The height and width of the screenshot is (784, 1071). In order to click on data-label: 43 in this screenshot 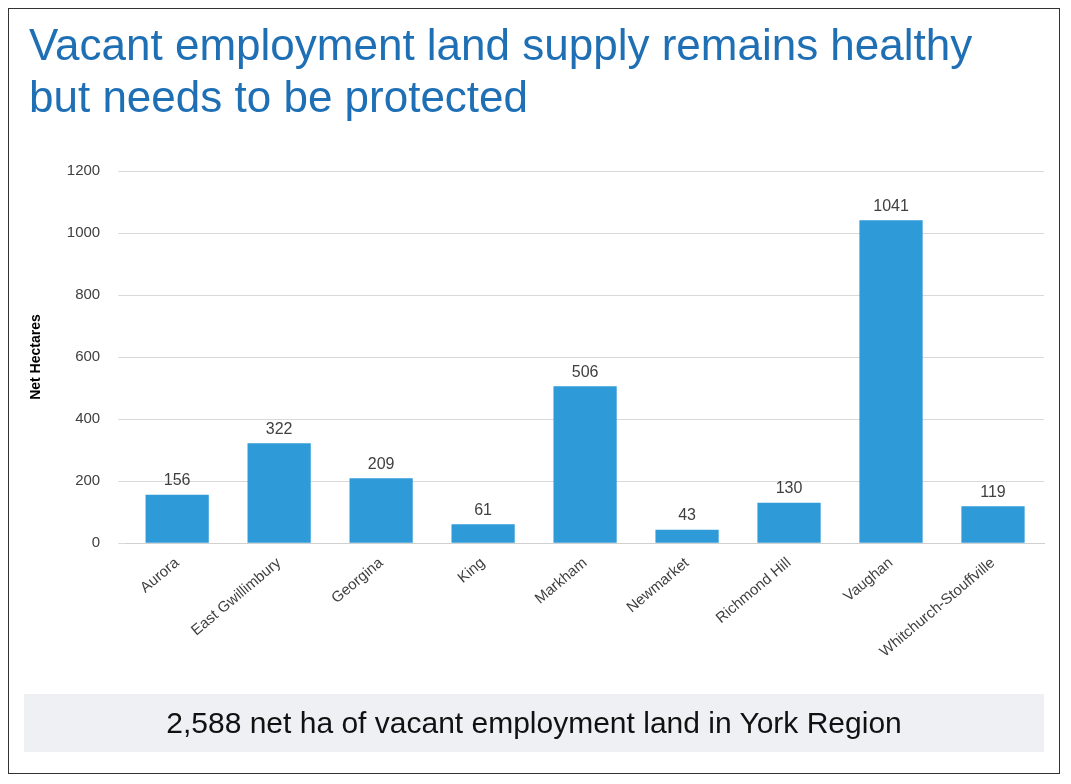, I will do `click(687, 515)`.